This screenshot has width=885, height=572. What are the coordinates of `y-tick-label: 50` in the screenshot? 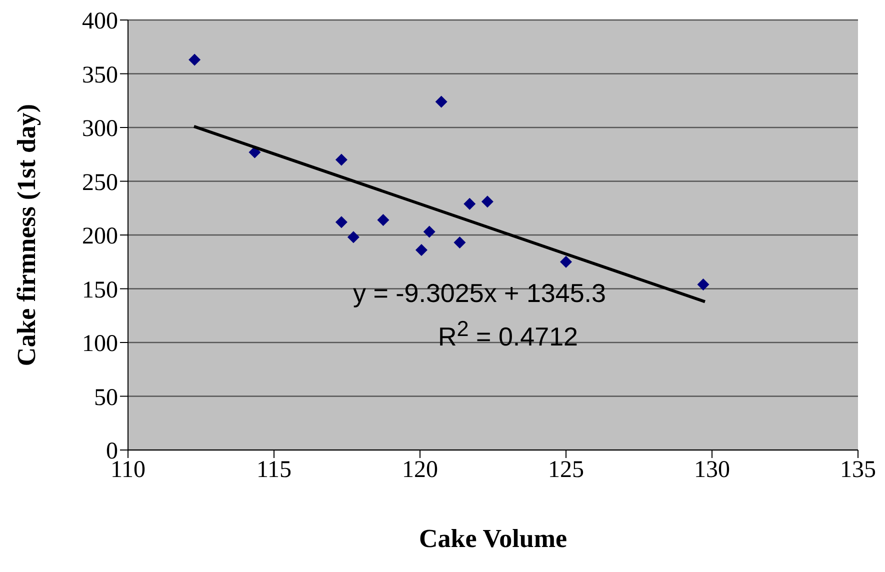 It's located at (106, 397).